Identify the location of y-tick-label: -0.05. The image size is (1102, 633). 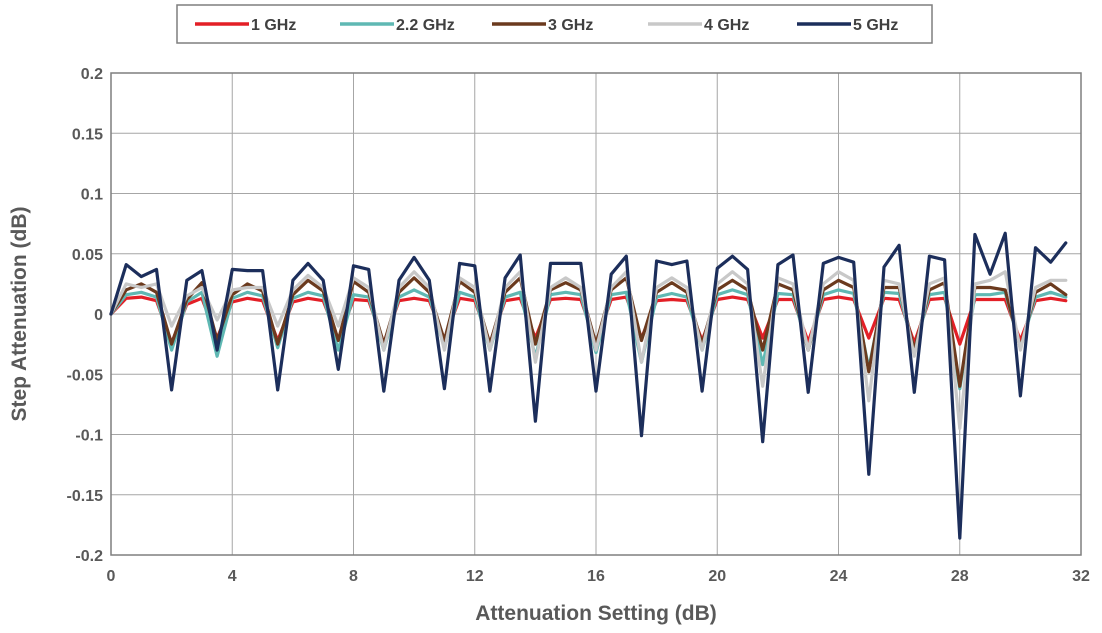
(85, 375).